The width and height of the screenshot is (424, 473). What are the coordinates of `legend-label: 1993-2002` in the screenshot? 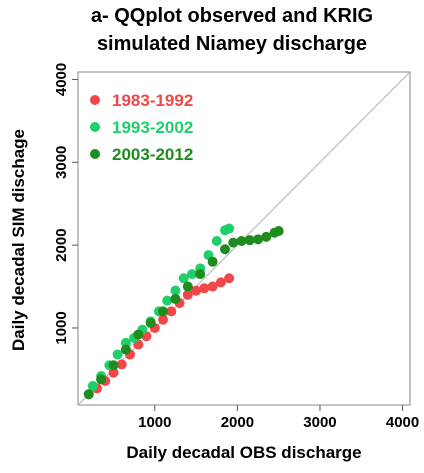 It's located at (152, 127).